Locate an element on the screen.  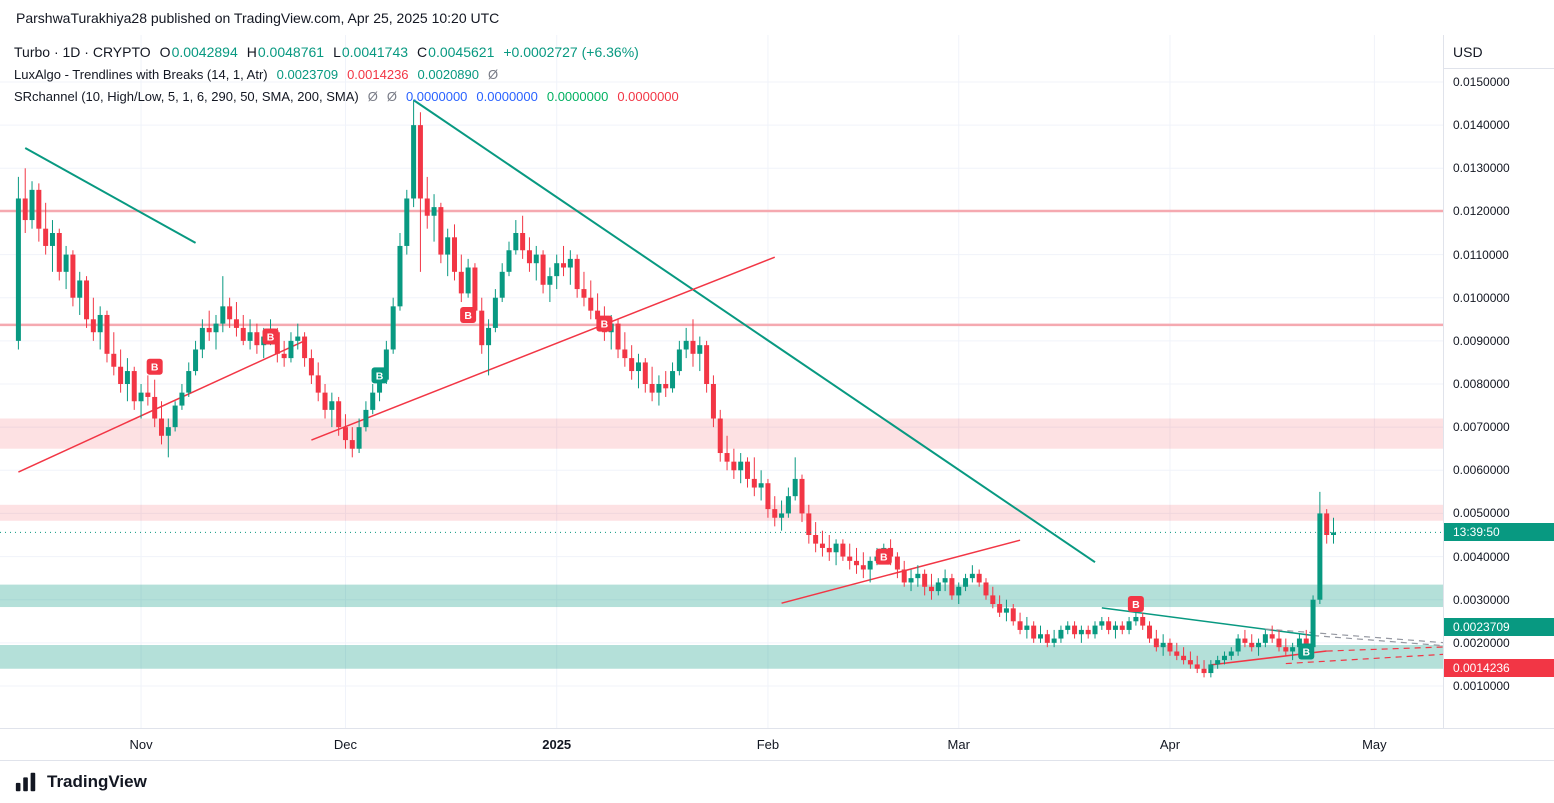
breakout-marker is located at coordinates (1135, 604).